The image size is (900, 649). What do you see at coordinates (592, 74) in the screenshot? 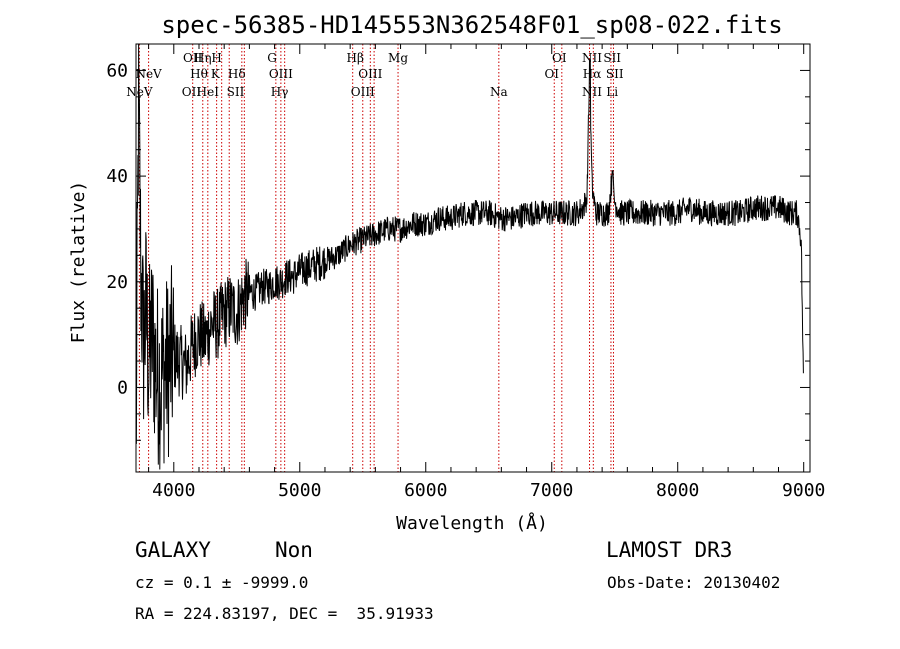
I see `spectral-line-label: Hα` at bounding box center [592, 74].